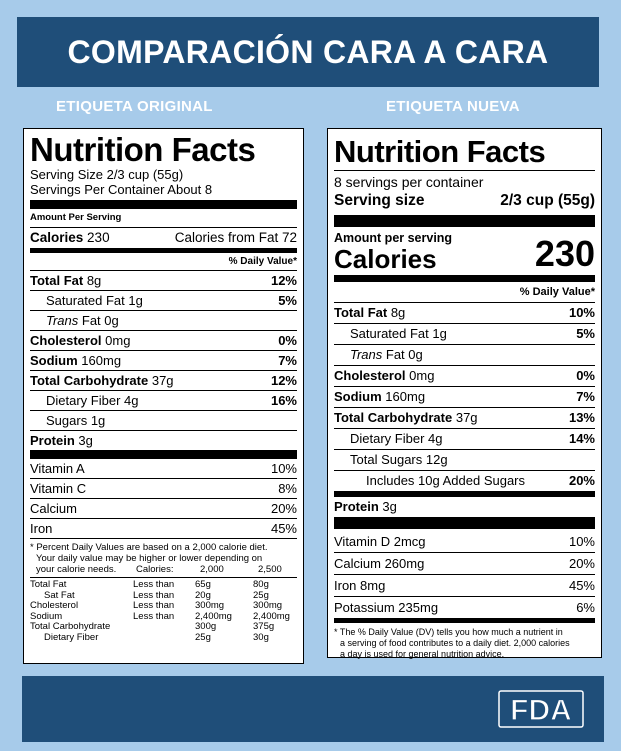 The height and width of the screenshot is (751, 621). I want to click on original-calories-from-fat: Calories from Fat 72, so click(235, 237).